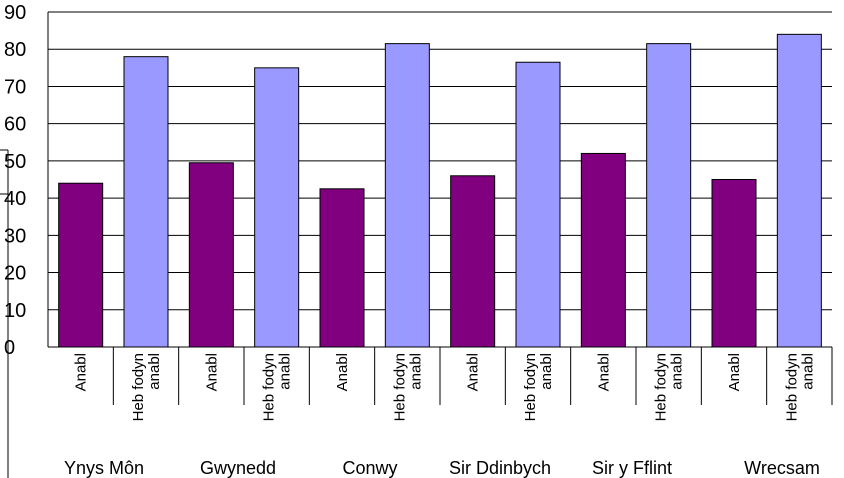 Image resolution: width=844 pixels, height=478 pixels. What do you see at coordinates (15, 125) in the screenshot?
I see `y-tick-label: 60` at bounding box center [15, 125].